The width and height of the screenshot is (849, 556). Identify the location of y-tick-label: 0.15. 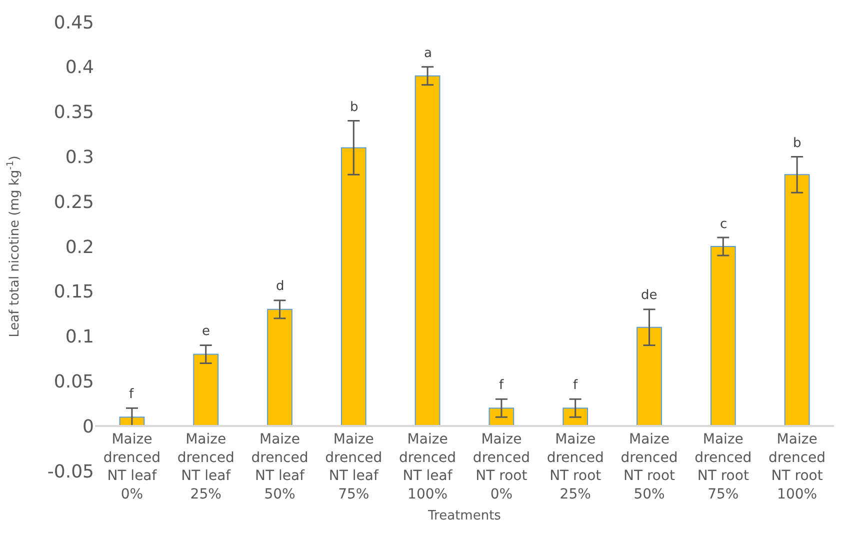
(74, 292).